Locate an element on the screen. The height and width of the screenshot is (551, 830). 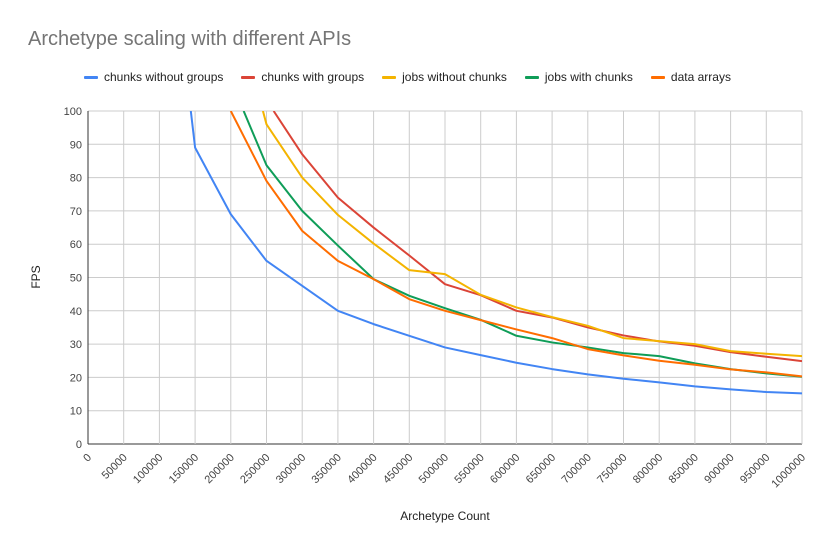
legend-item: data arrays is located at coordinates (690, 77).